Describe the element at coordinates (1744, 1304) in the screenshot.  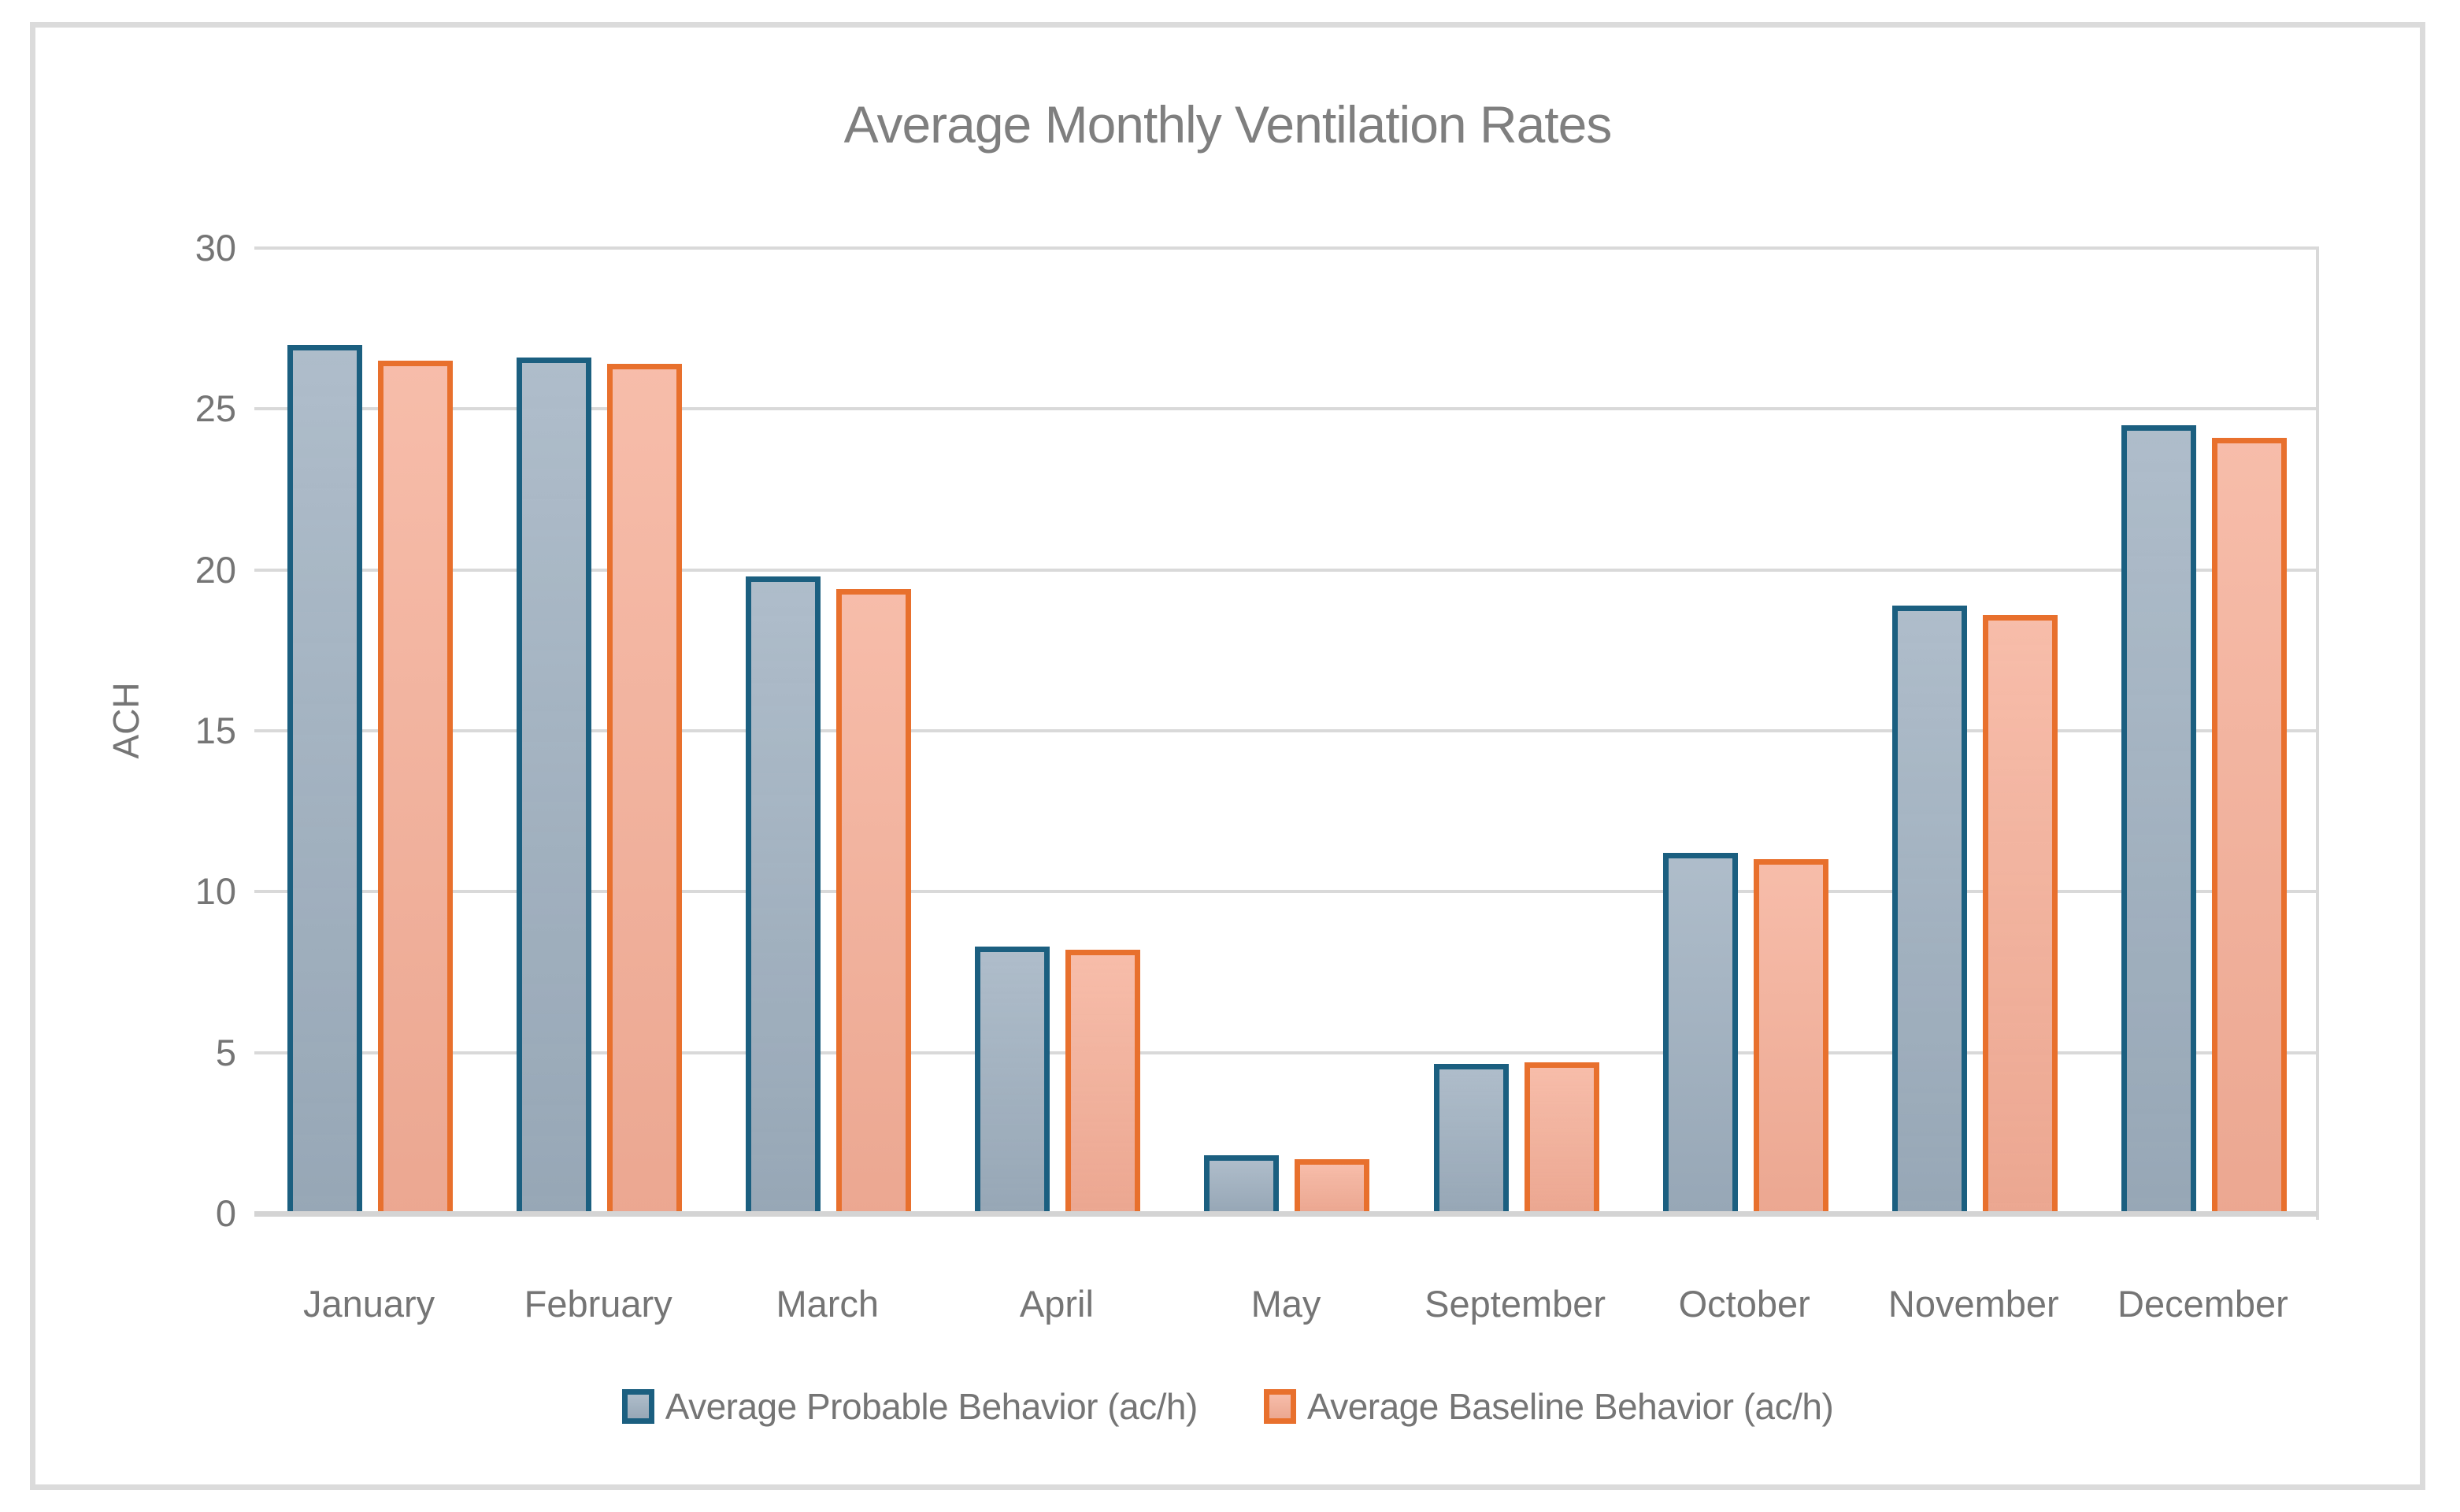
I see `x-axis-tick-label-october: October` at that location.